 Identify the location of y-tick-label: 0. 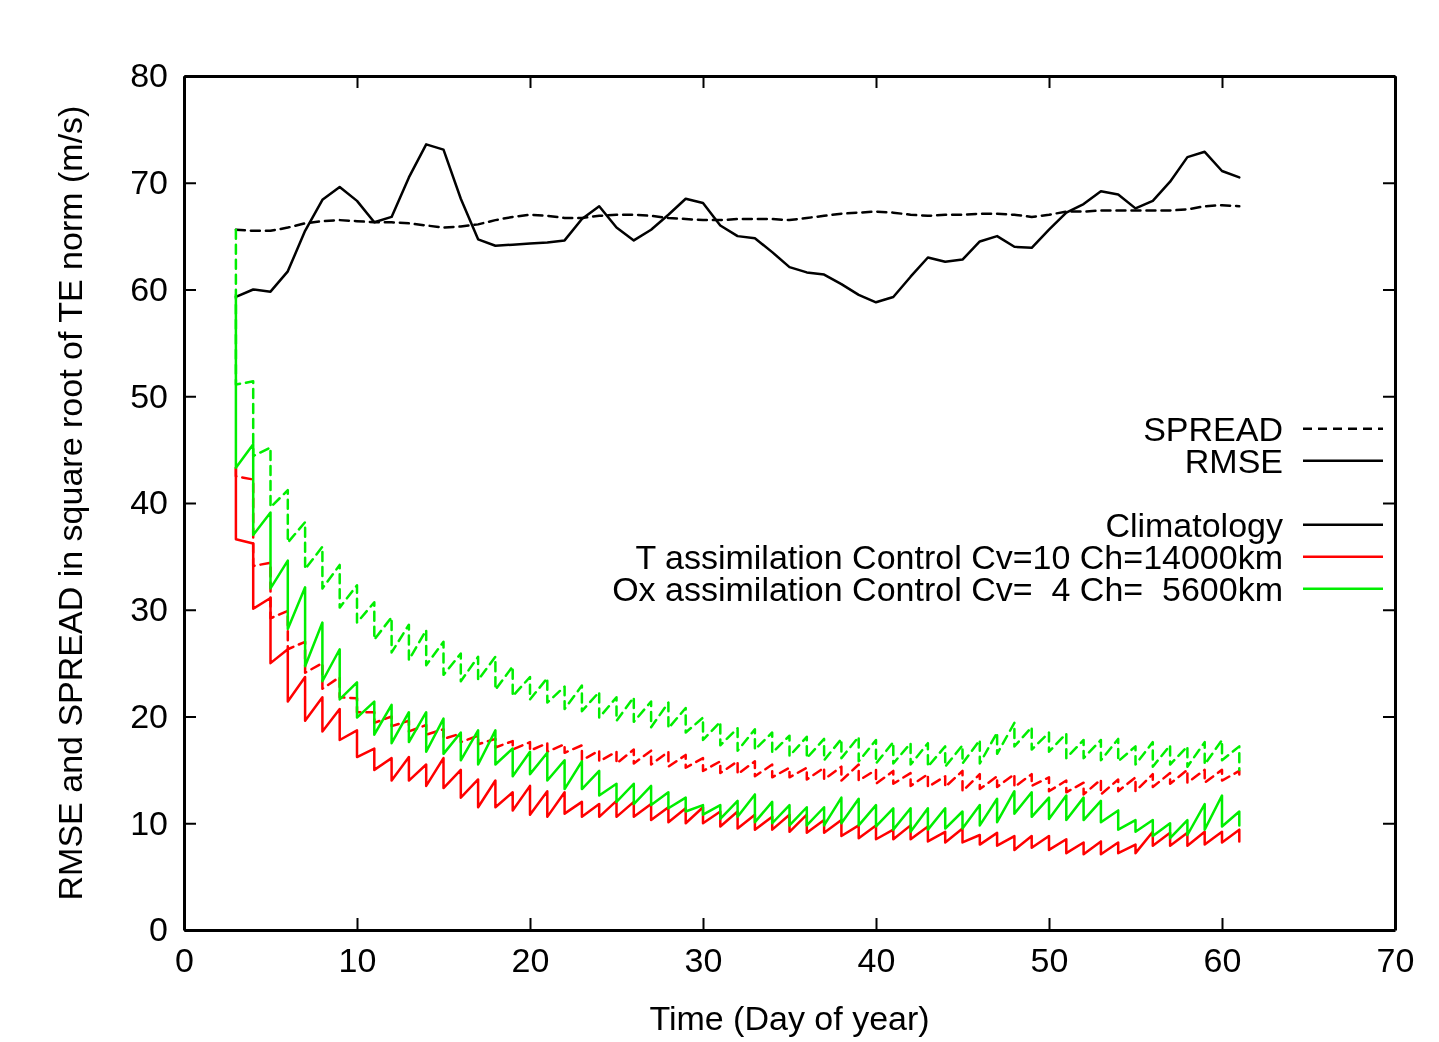
(158, 929).